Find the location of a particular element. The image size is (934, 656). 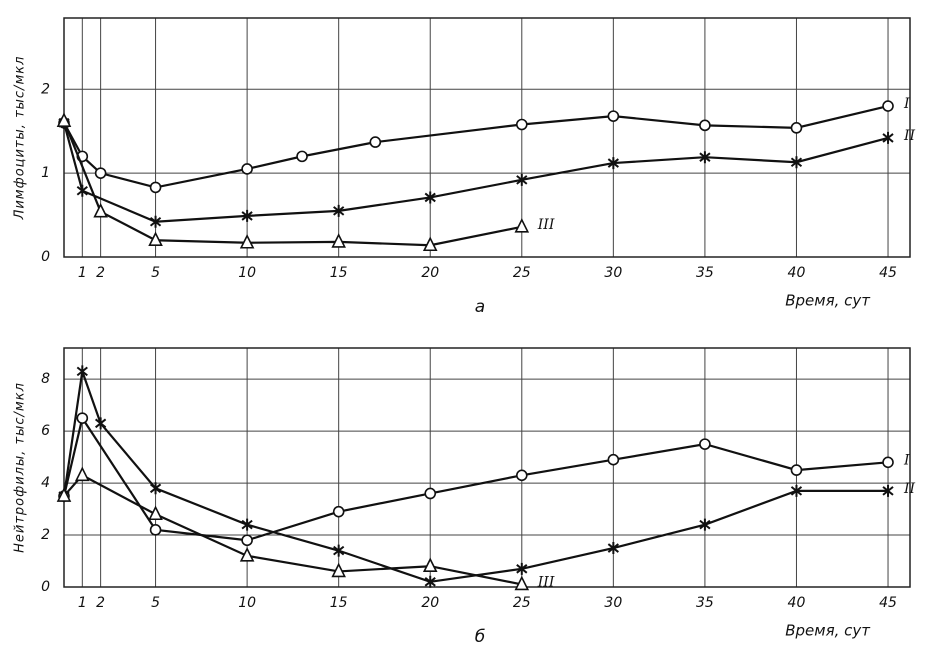

caption: а is located at coordinates (480, 307).